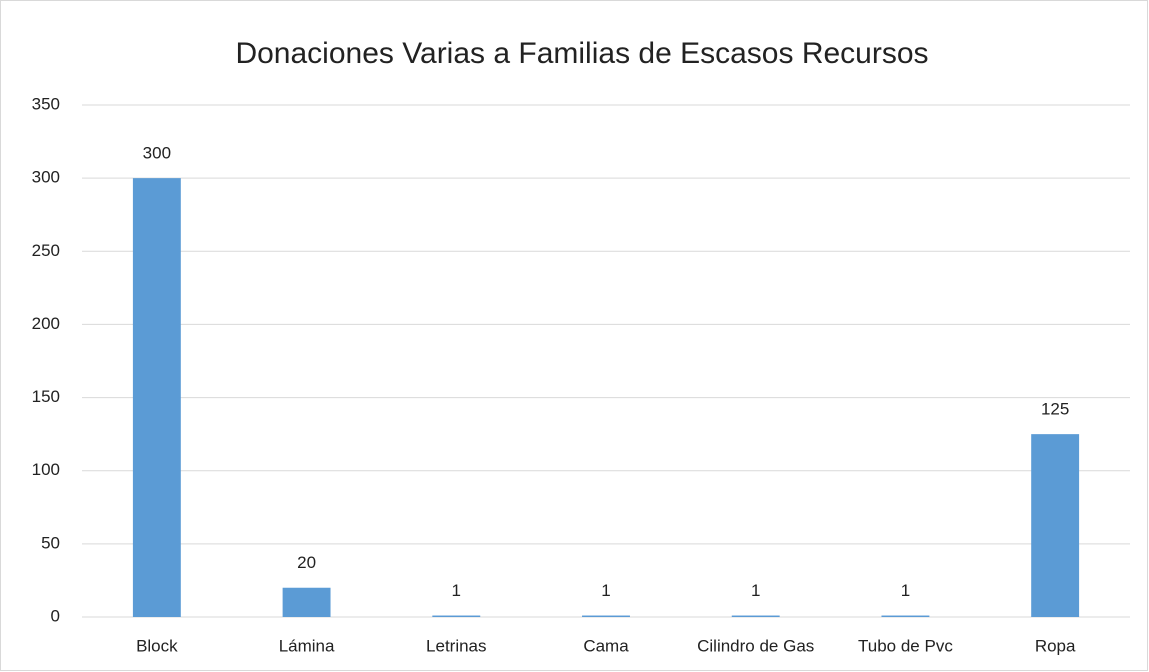 The image size is (1149, 672). What do you see at coordinates (50, 542) in the screenshot?
I see `y-tick-label: 50` at bounding box center [50, 542].